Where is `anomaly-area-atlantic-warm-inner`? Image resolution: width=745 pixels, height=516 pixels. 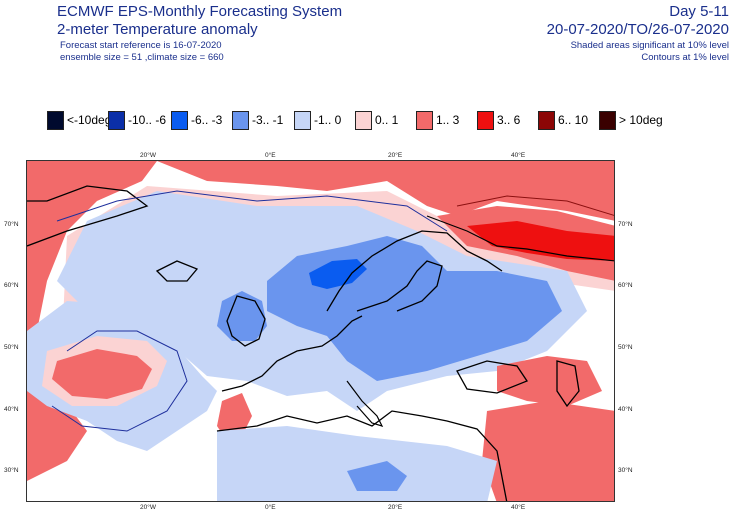
anomaly-area-atlantic-warm-inner is located at coordinates (102, 374).